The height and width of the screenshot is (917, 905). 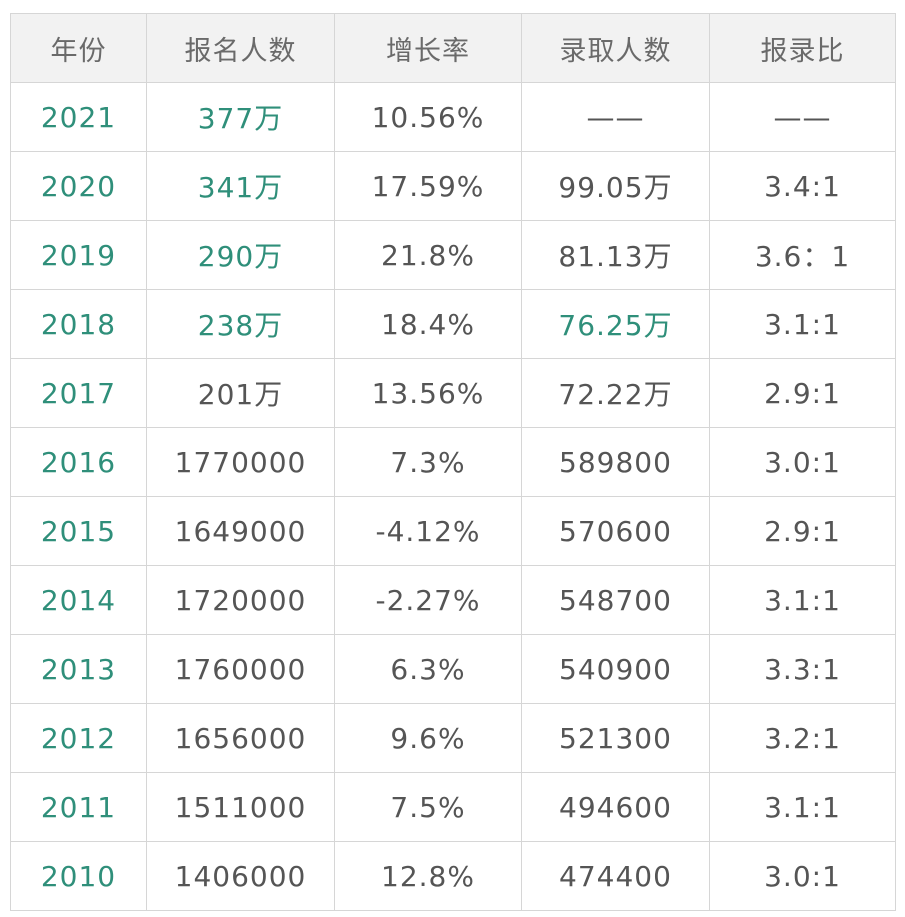 I want to click on table-row: 2015 1649000 -4.12% 570600 2.9:1, so click(x=453, y=531).